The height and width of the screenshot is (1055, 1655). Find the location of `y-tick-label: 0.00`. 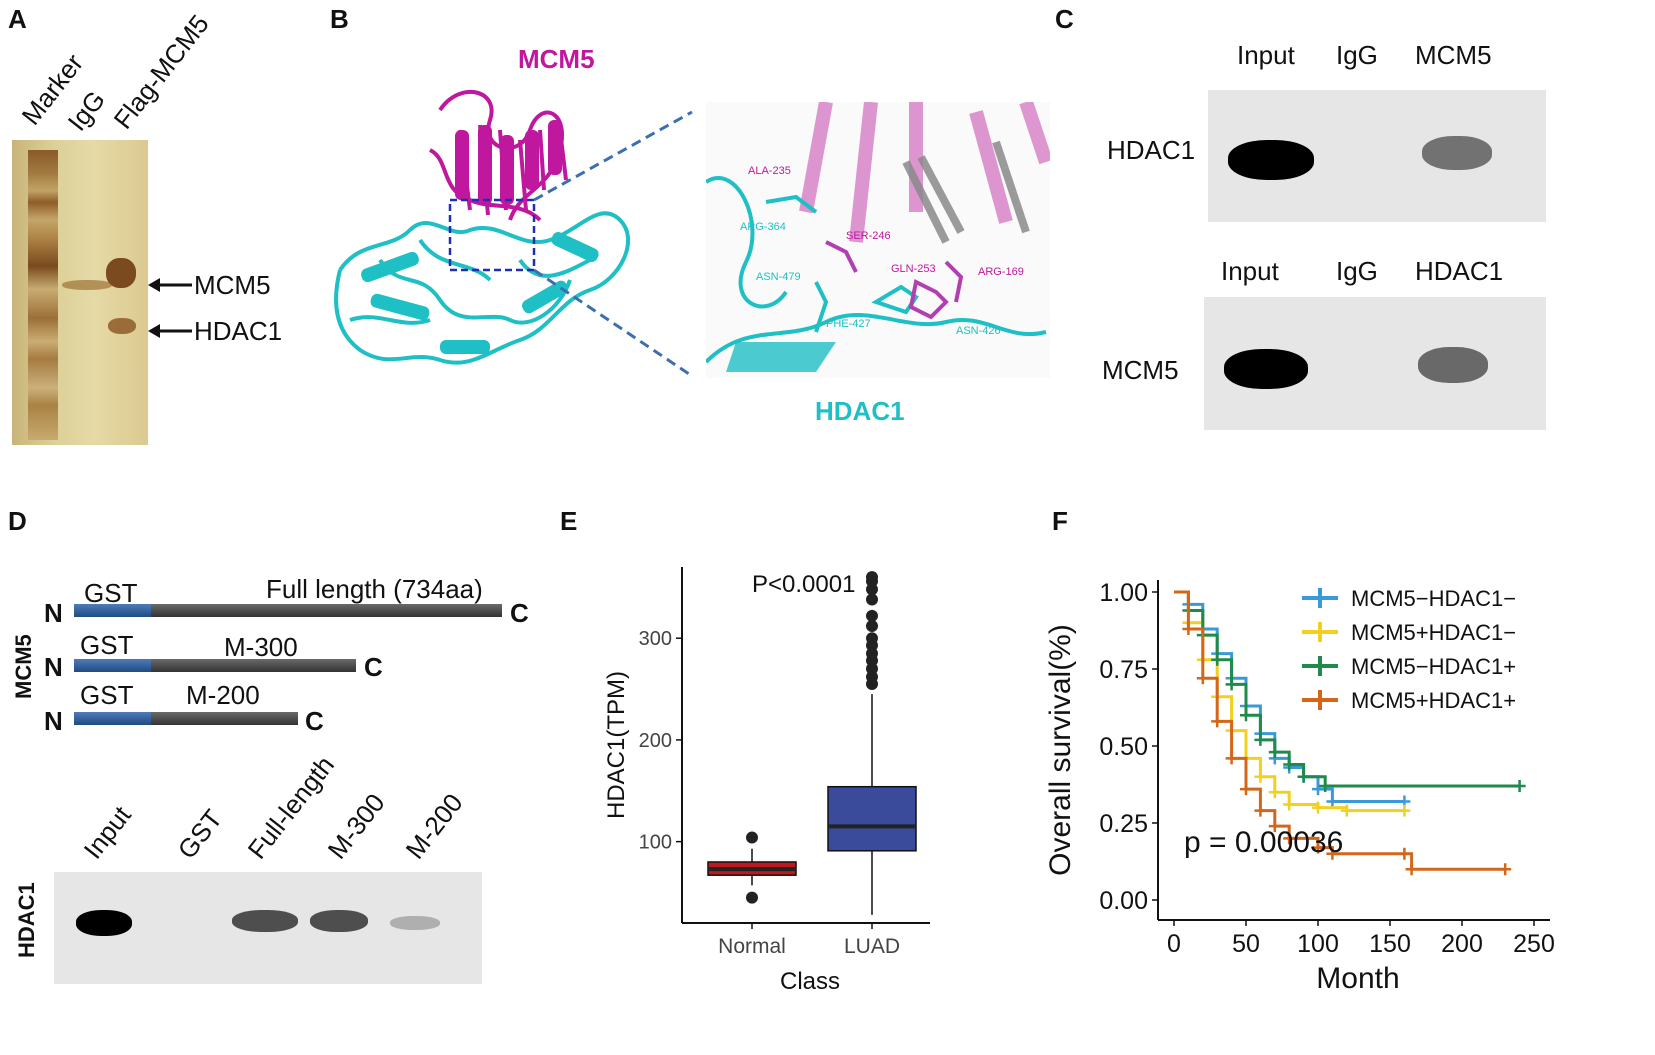

y-tick-label: 0.00 is located at coordinates (1123, 901).